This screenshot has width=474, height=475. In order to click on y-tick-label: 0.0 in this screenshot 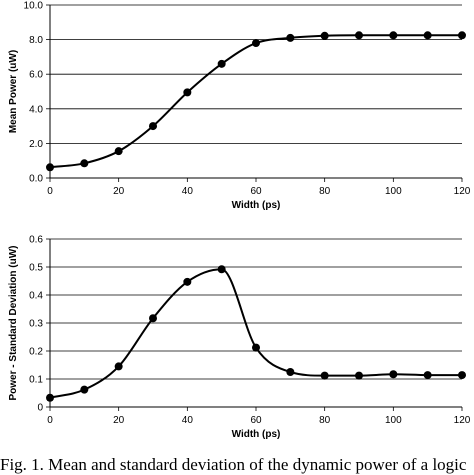, I will do `click(36, 179)`.